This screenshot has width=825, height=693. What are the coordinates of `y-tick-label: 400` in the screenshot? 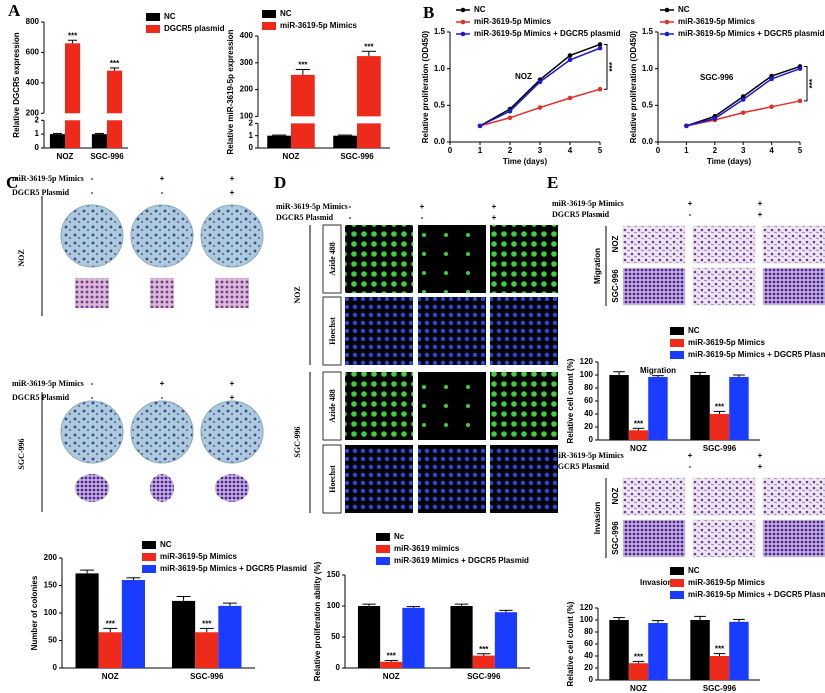 It's located at (33, 82).